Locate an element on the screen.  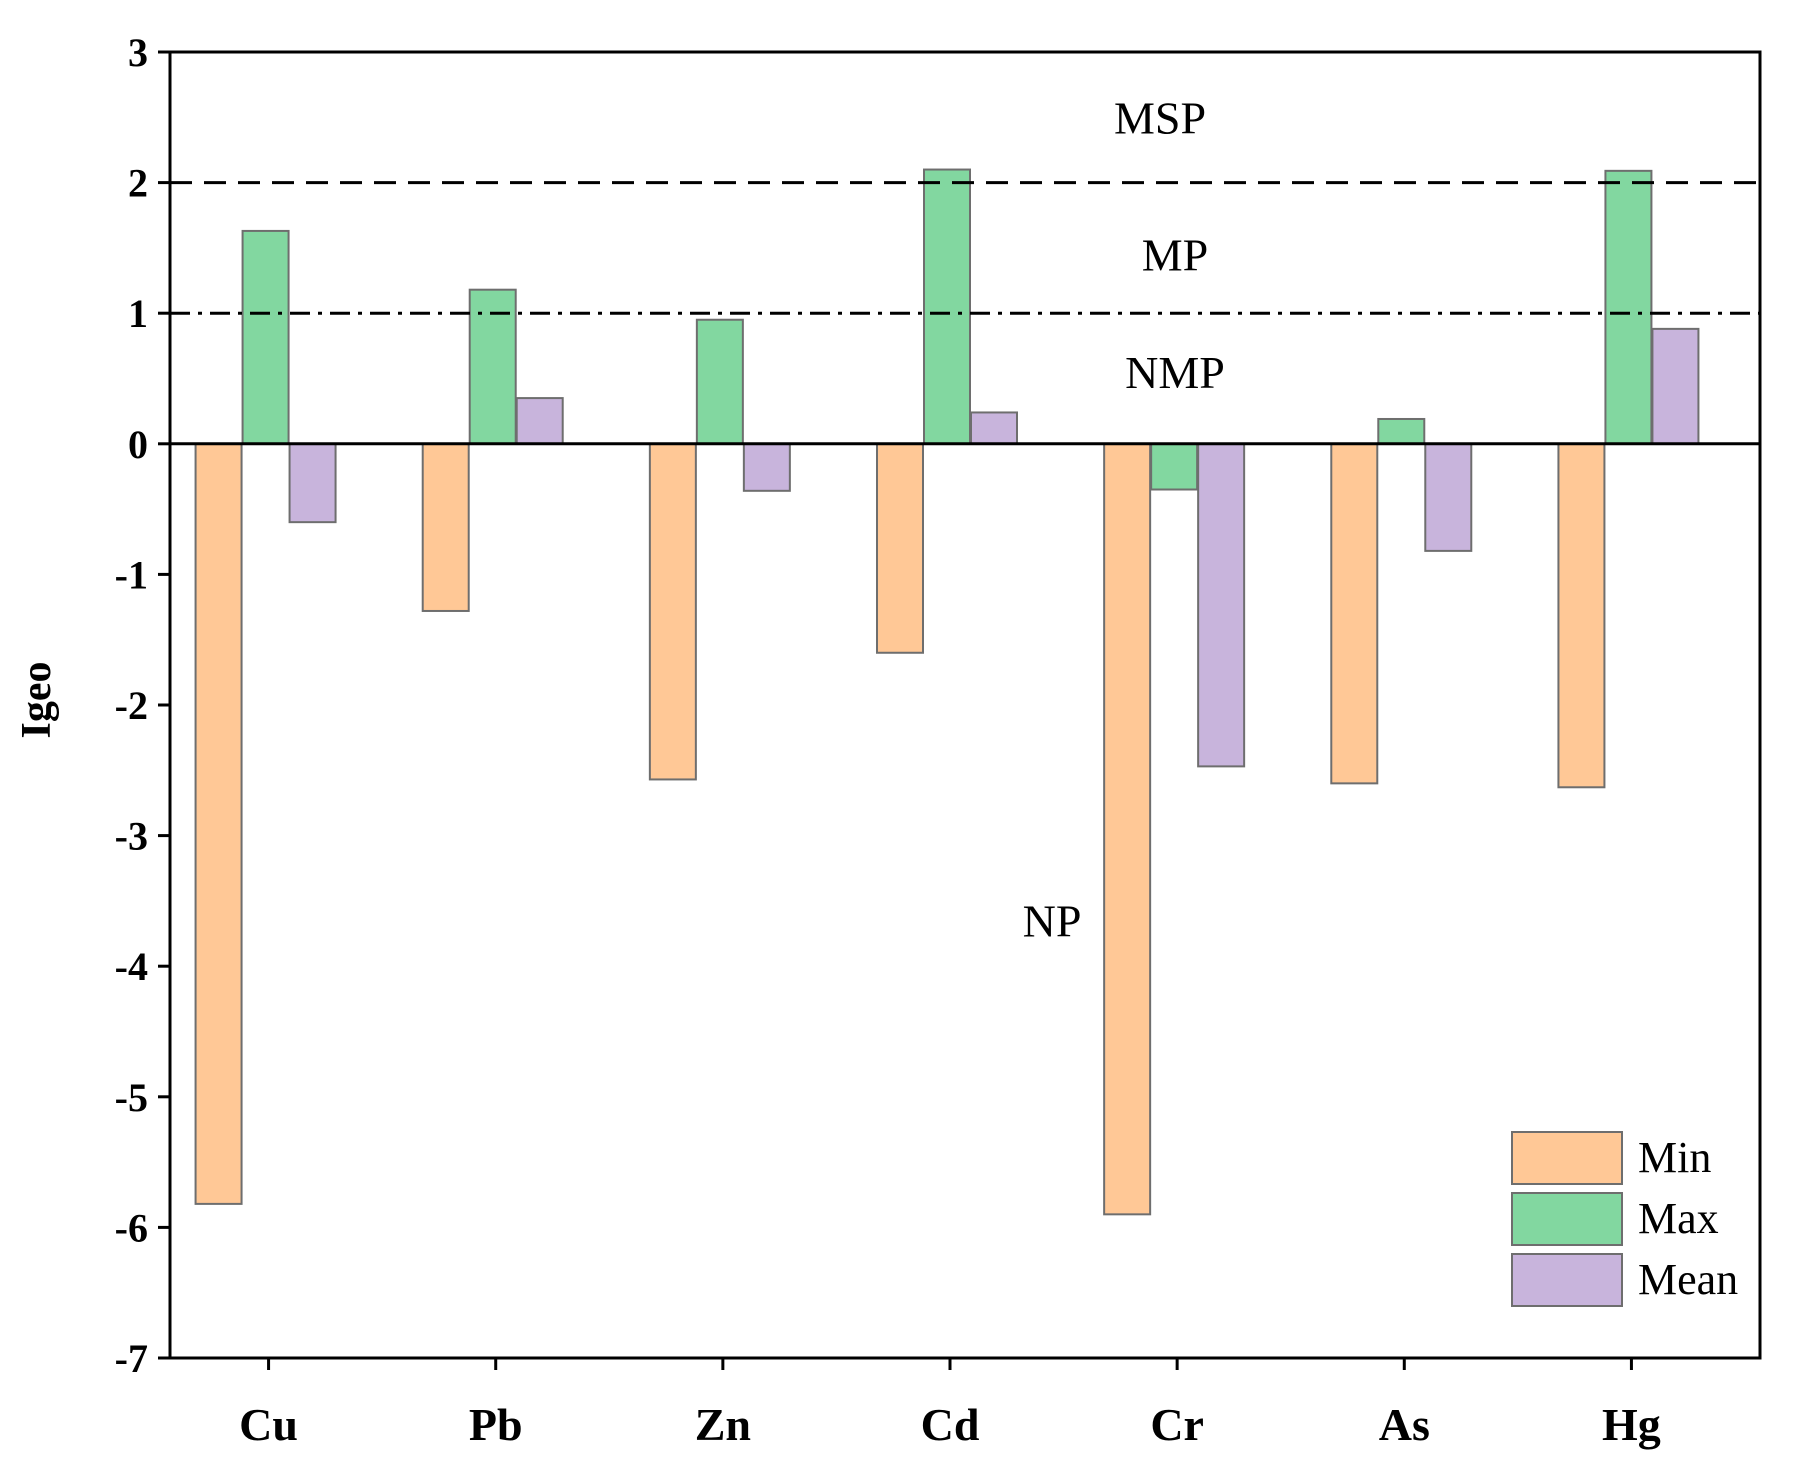
bar-mean-as is located at coordinates (1448, 497).